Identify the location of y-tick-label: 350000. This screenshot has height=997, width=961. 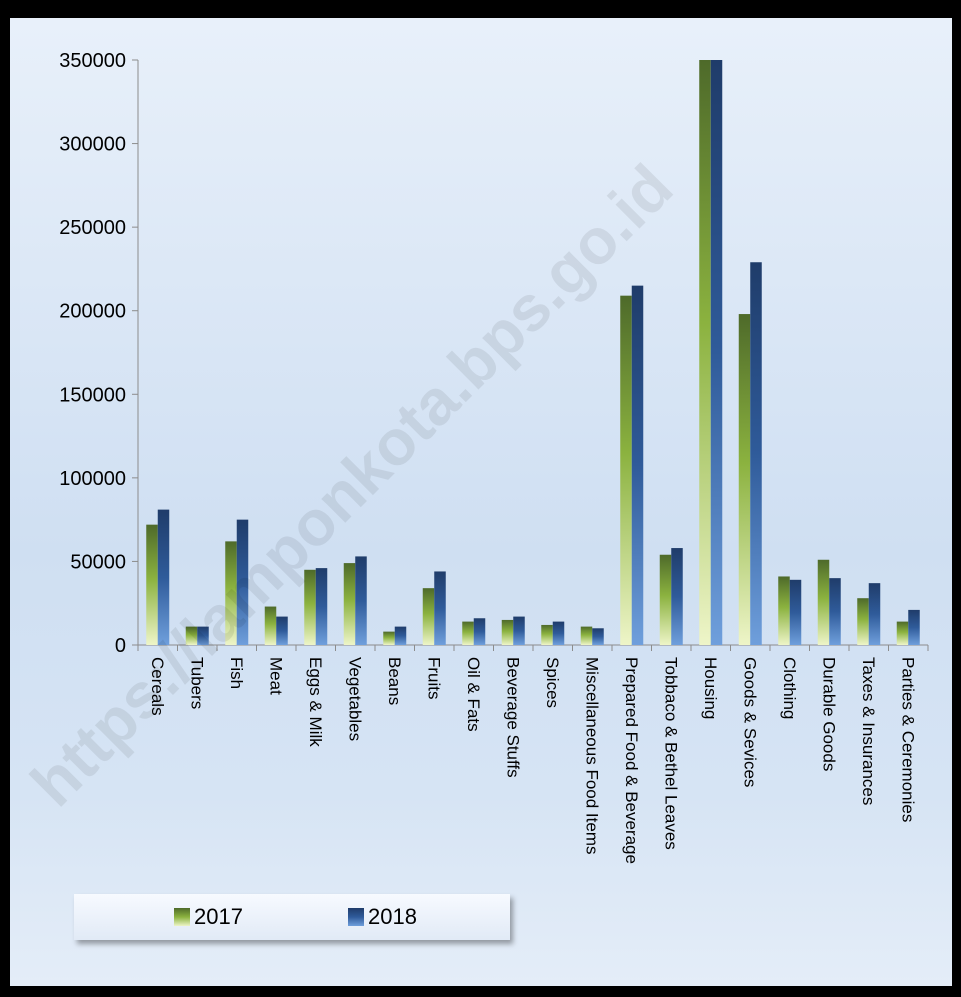
(92, 61).